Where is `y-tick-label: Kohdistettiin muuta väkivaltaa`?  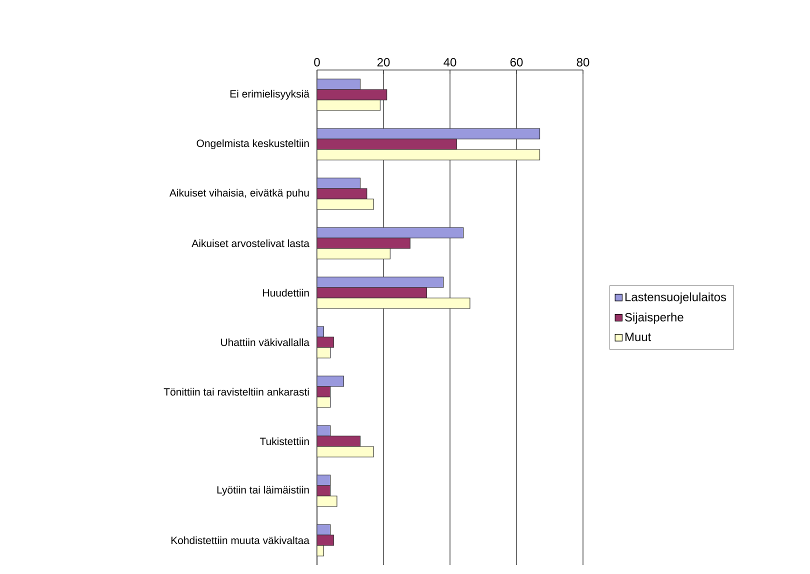 y-tick-label: Kohdistettiin muuta väkivaltaa is located at coordinates (240, 540).